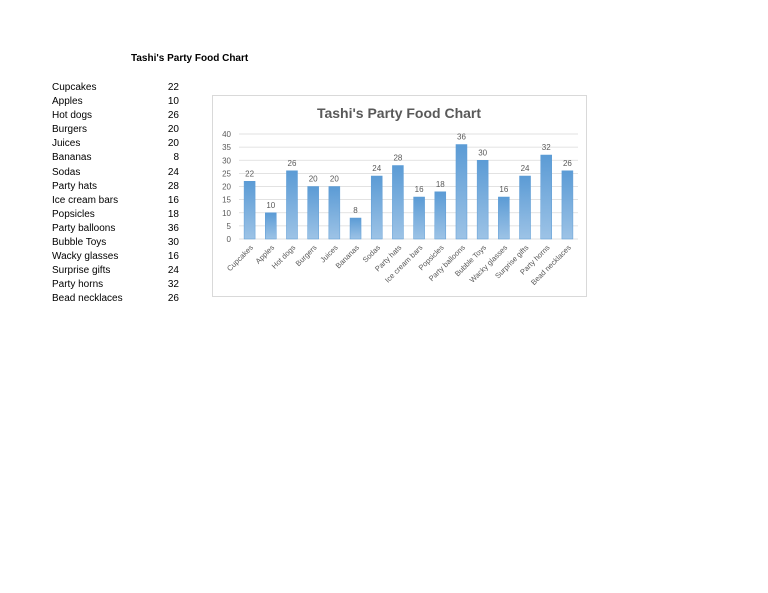 This screenshot has height=593, width=768. Describe the element at coordinates (115, 88) in the screenshot. I see `table-row: Cupcakes 22` at that location.